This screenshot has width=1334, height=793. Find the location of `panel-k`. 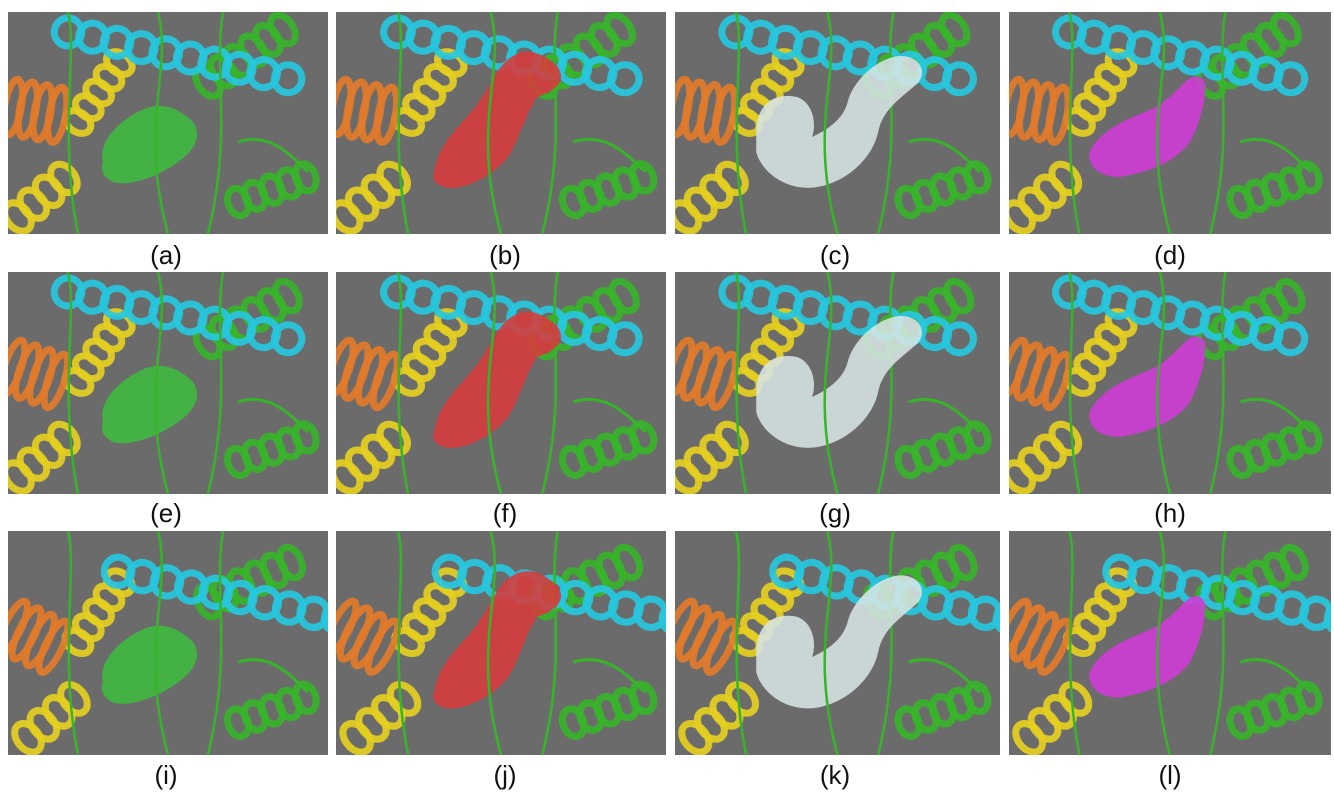

panel-k is located at coordinates (837, 643).